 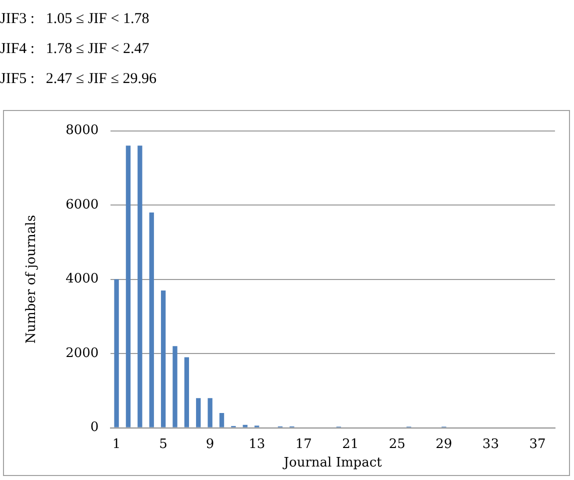 I want to click on x-tick-label: 29, so click(x=444, y=444).